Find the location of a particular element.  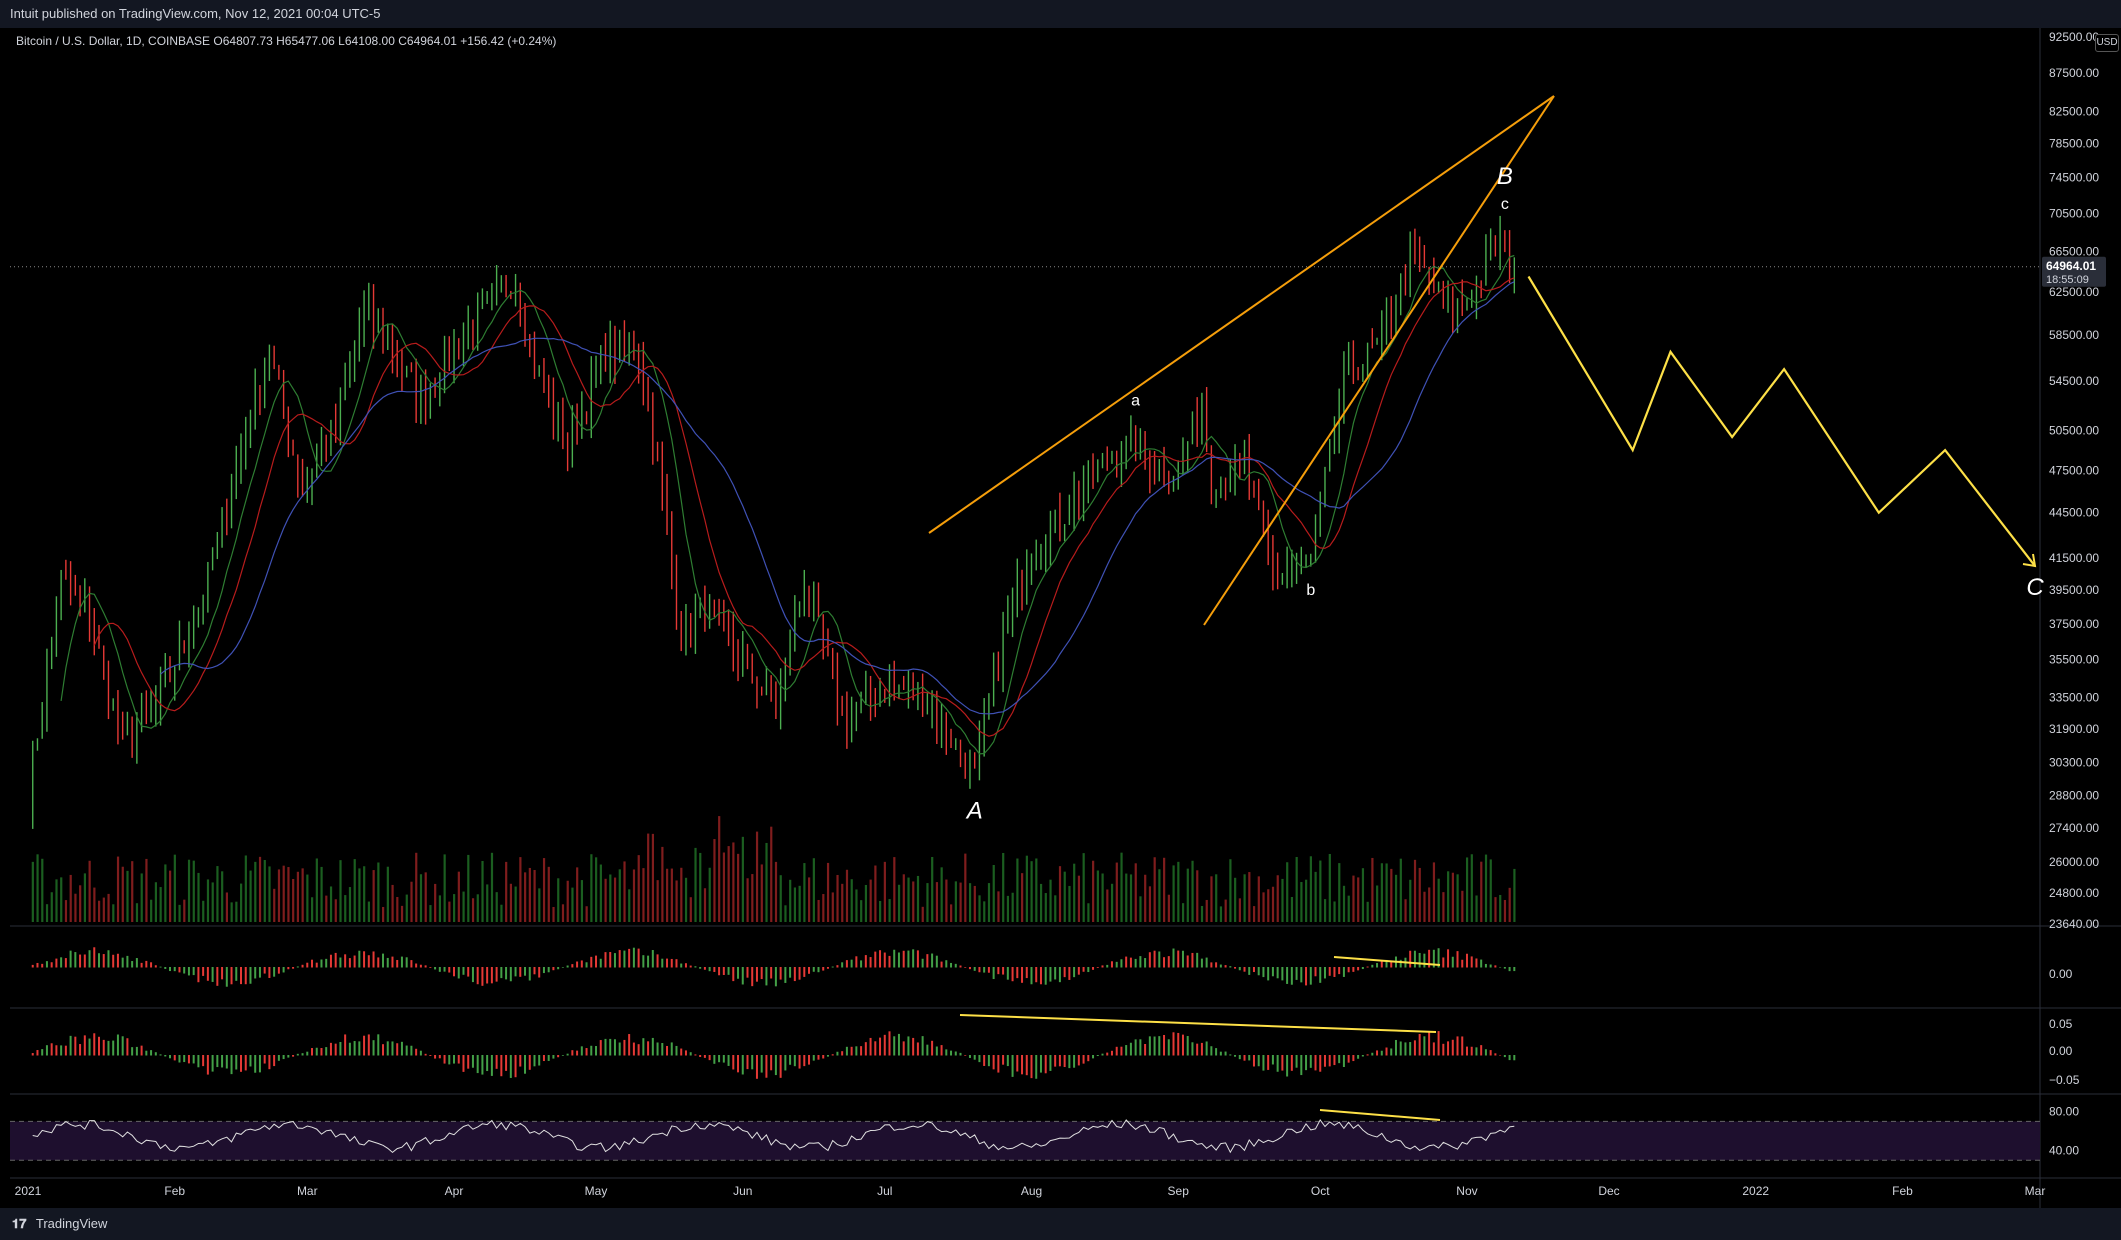

last-price-box is located at coordinates (2074, 271).